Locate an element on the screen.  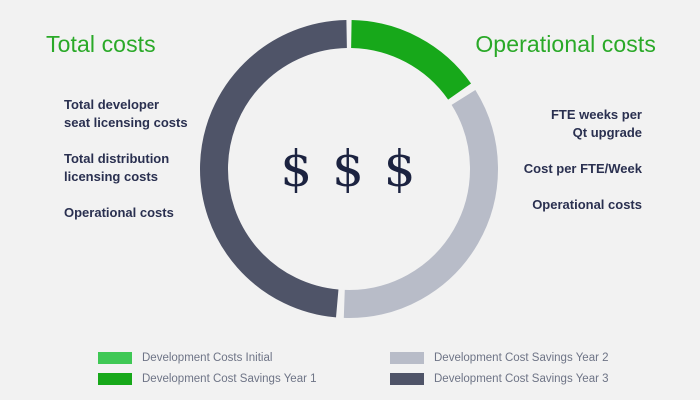
legend-item: Development Costs Initial is located at coordinates (244, 357).